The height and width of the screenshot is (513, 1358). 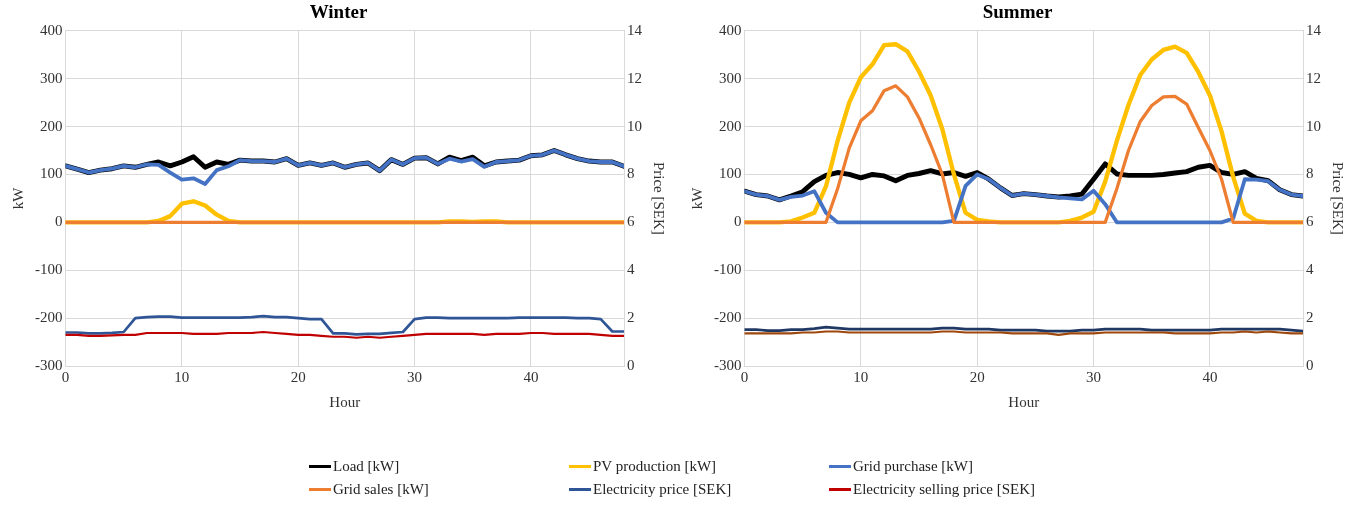 I want to click on legend-label: Load [kW], so click(x=366, y=466).